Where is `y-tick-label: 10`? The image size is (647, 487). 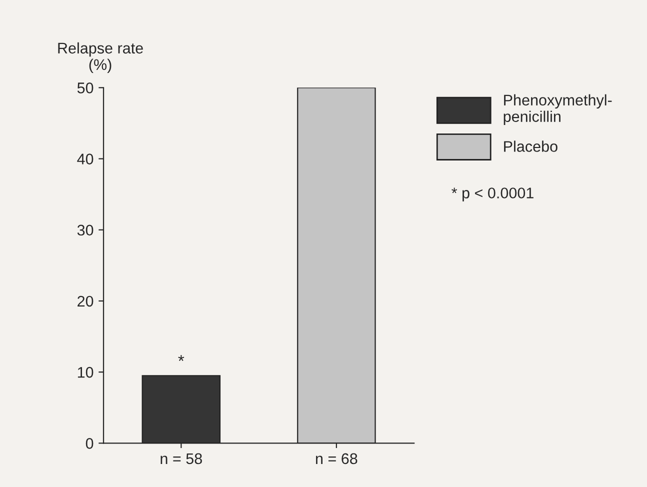 y-tick-label: 10 is located at coordinates (86, 372).